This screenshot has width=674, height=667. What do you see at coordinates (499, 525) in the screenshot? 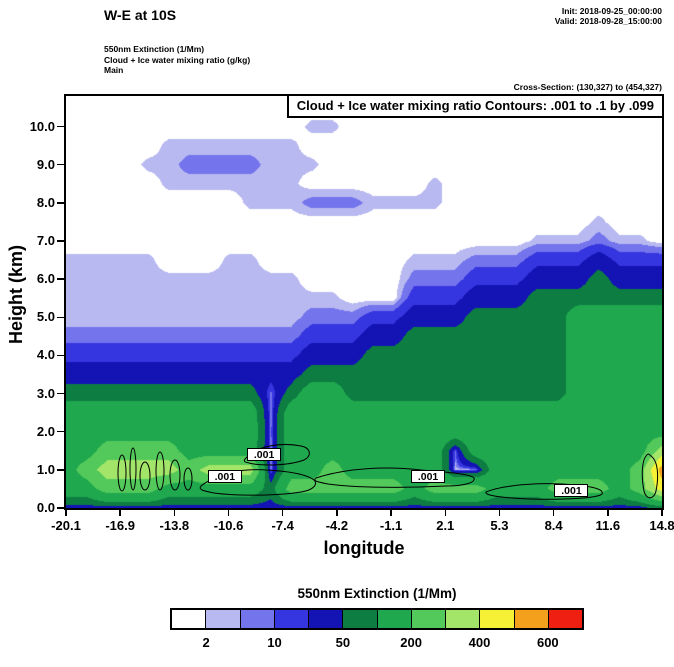
I see `x-tick-label: 5.3` at bounding box center [499, 525].